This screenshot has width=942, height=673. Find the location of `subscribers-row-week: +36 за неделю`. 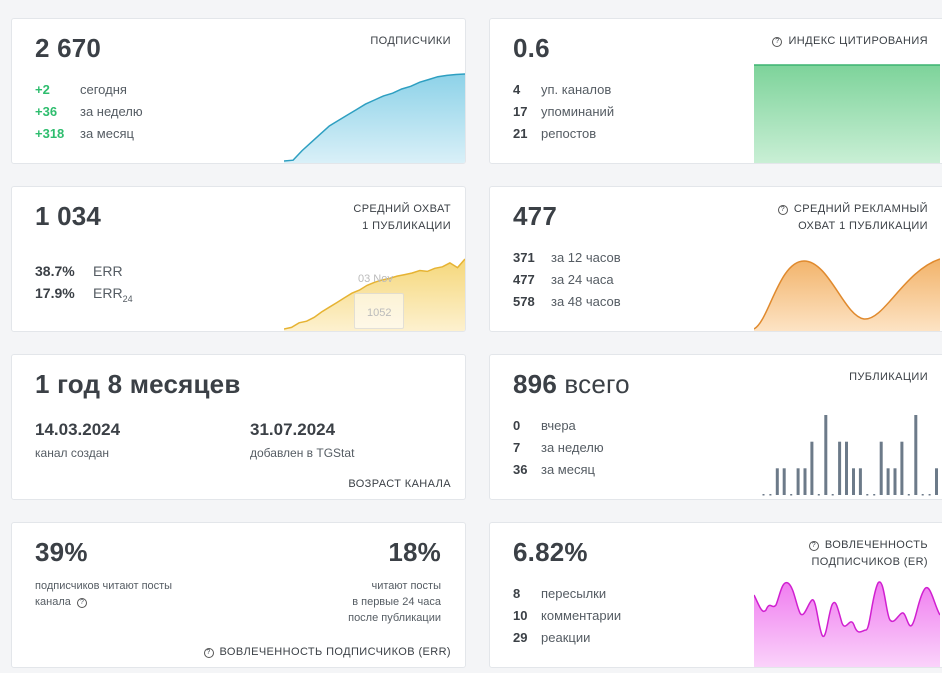

subscribers-row-week: +36 за неделю is located at coordinates (89, 111).